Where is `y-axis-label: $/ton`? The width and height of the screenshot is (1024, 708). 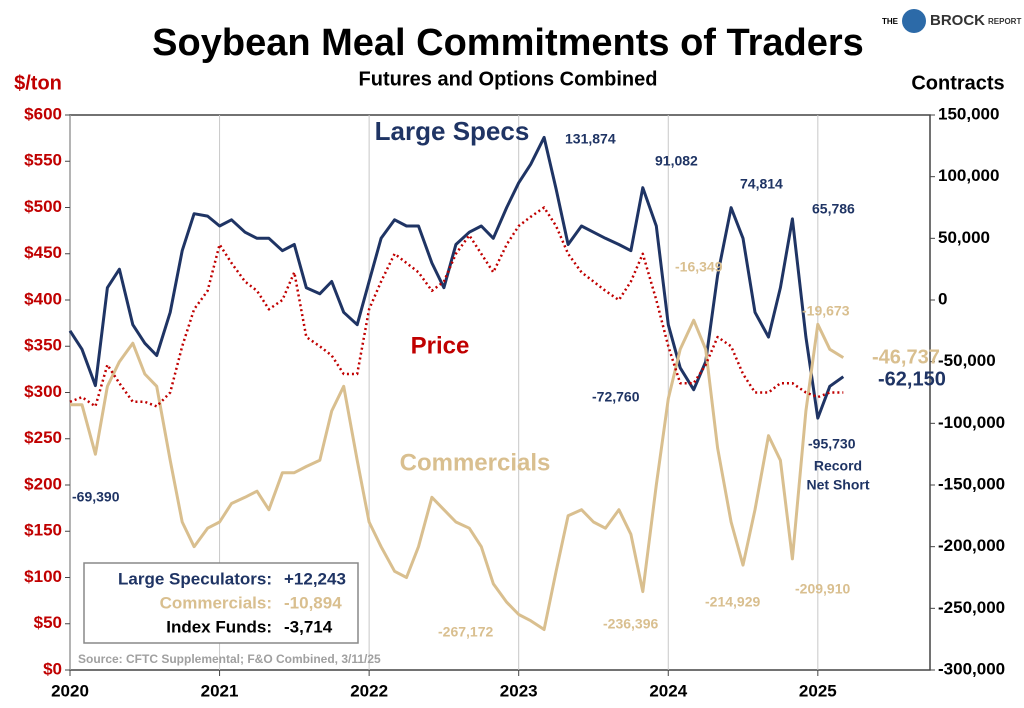
y-axis-label: $/ton is located at coordinates (38, 83).